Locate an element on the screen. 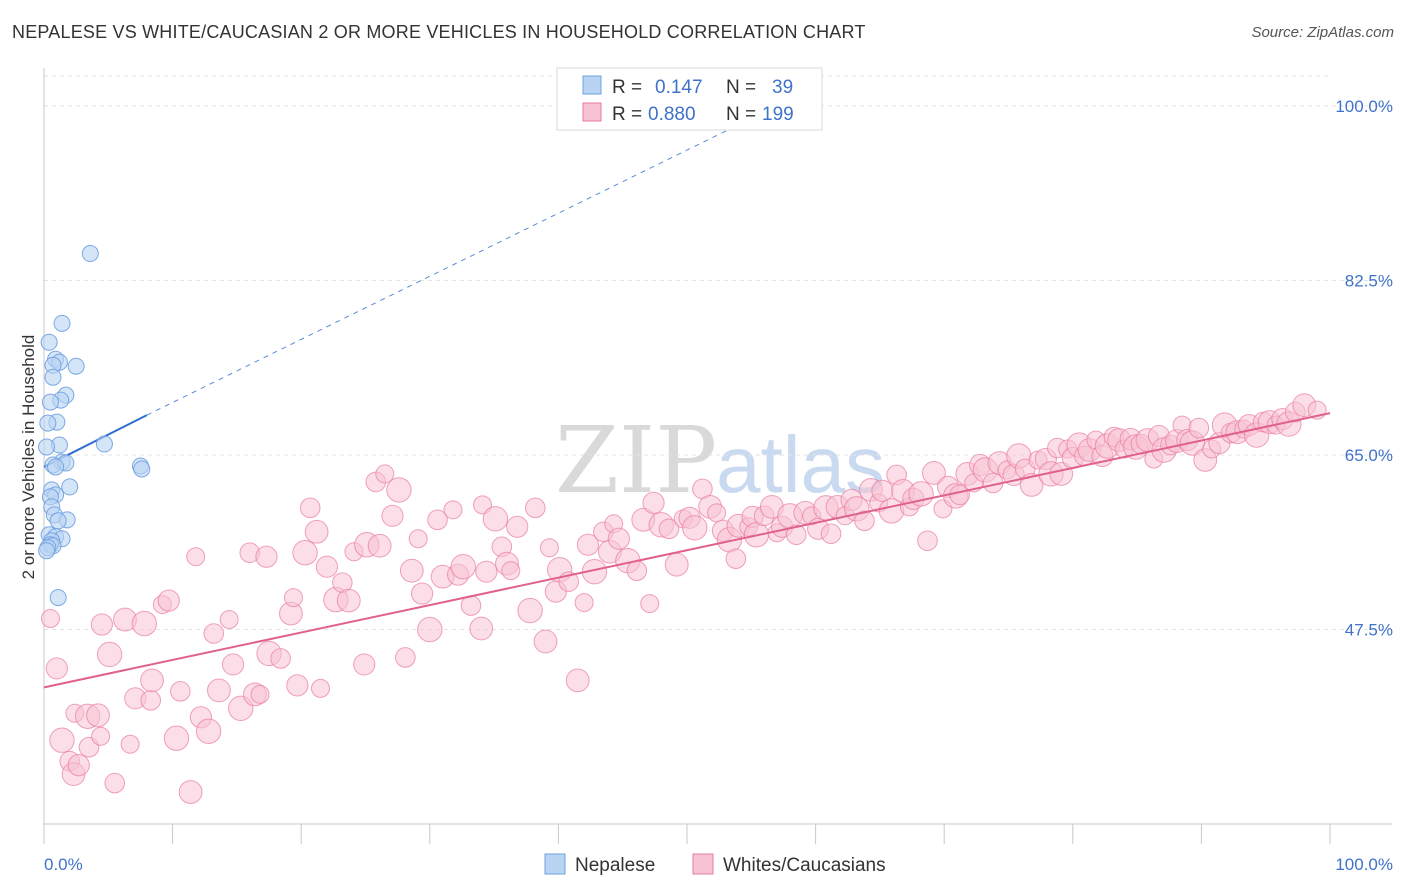 This screenshot has height=892, width=1406. bottom-legend-swatch-whites is located at coordinates (703, 864).